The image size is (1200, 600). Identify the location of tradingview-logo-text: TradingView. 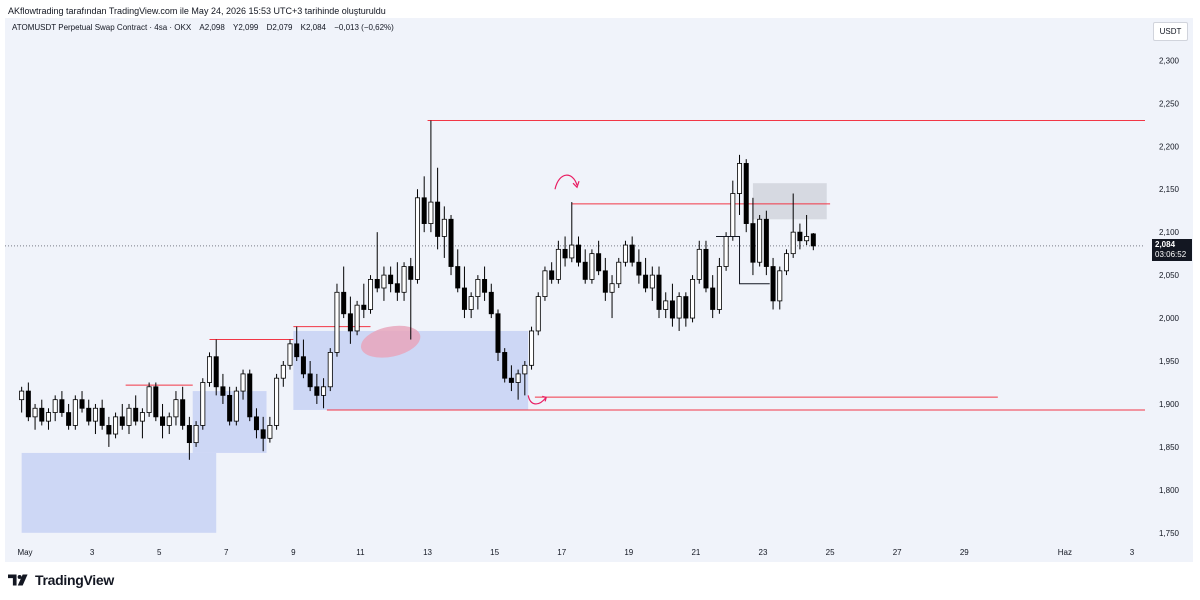
(74, 580).